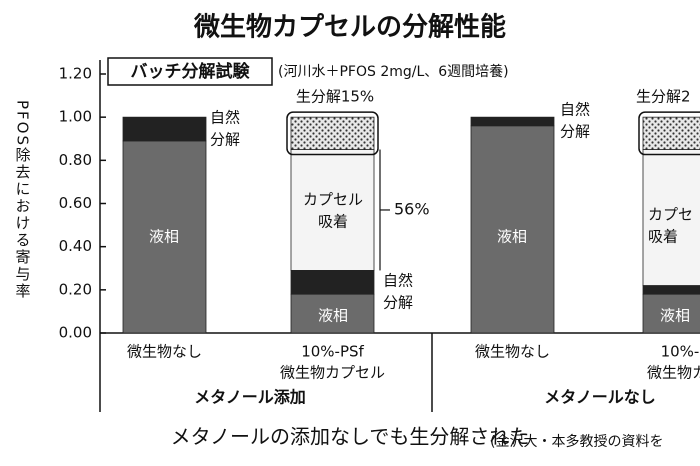 The image size is (700, 466). I want to click on x-tick-label: 10%-PSf, so click(332, 352).